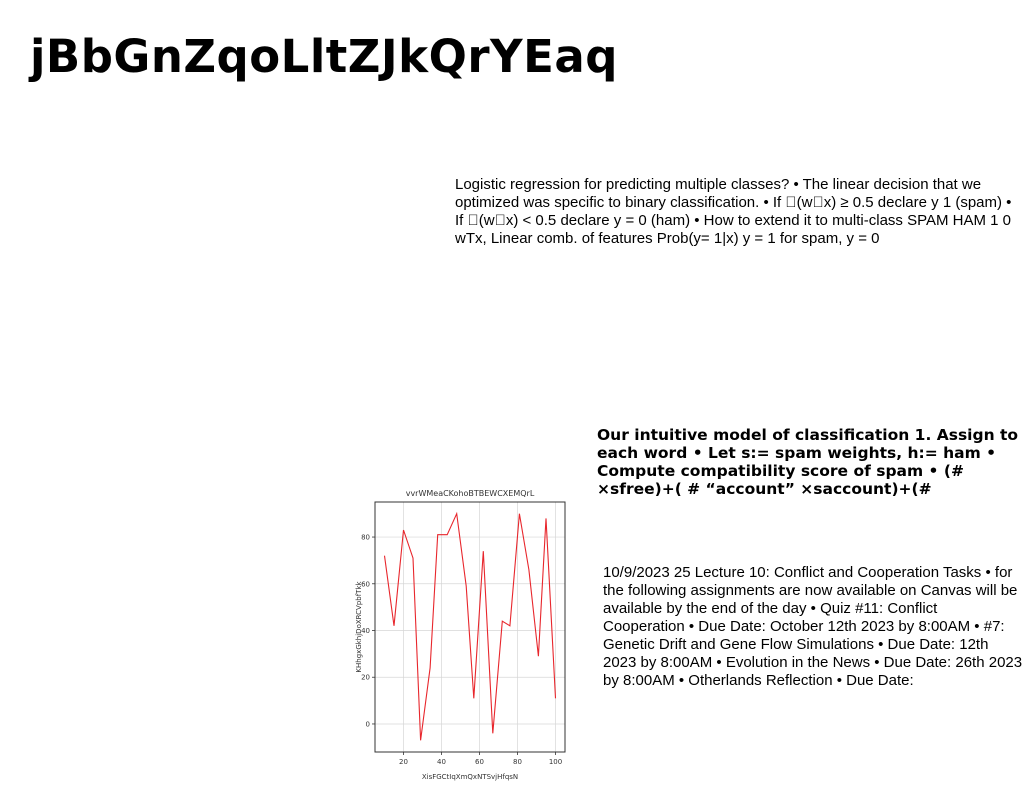 Image resolution: width=1024 pixels, height=788 pixels. I want to click on chart-grid, so click(470, 627).